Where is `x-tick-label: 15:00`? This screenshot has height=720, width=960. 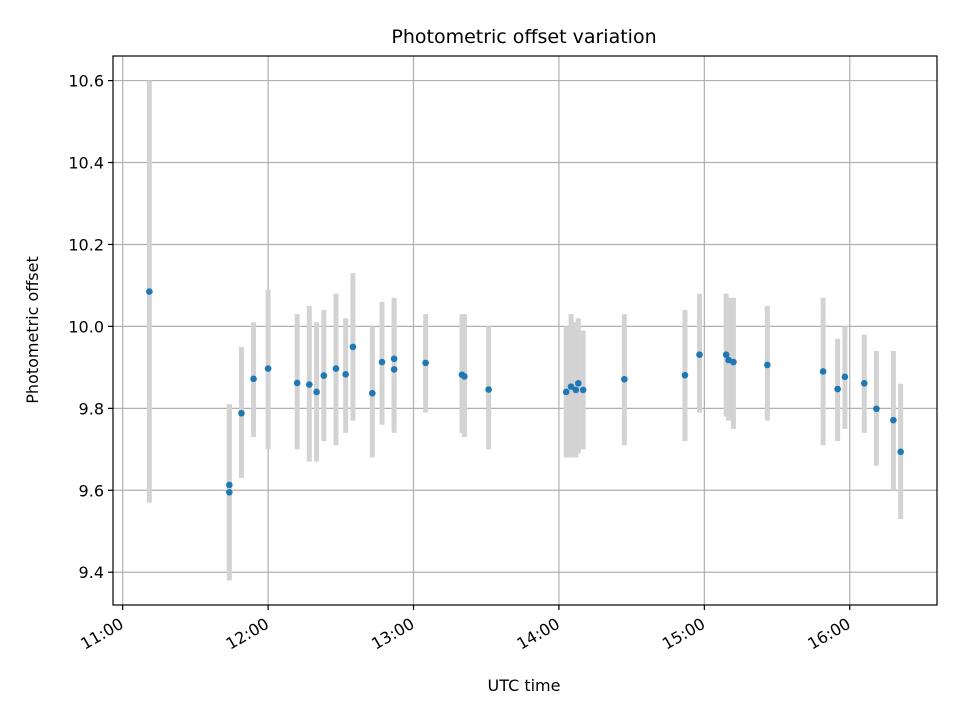
x-tick-label: 15:00 is located at coordinates (683, 634).